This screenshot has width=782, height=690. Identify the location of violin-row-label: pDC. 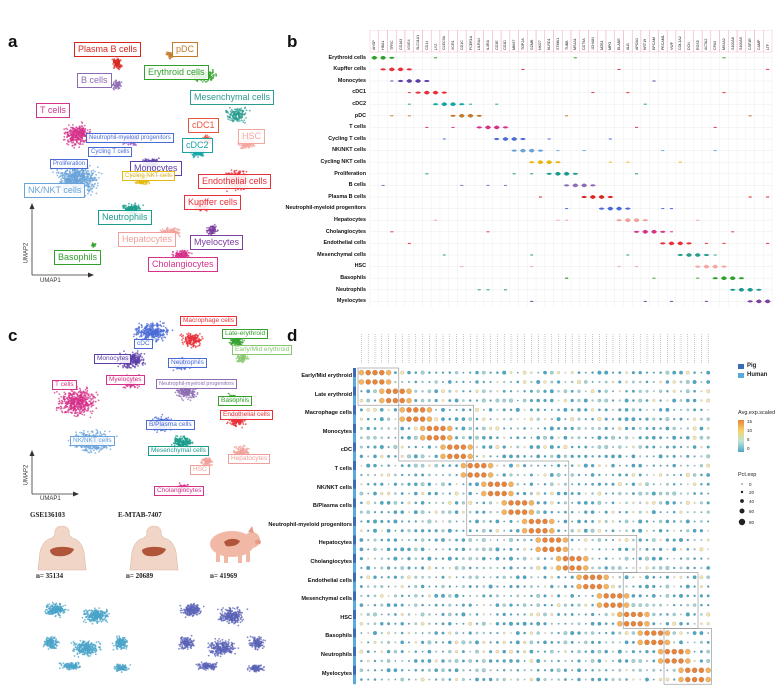
(360, 115).